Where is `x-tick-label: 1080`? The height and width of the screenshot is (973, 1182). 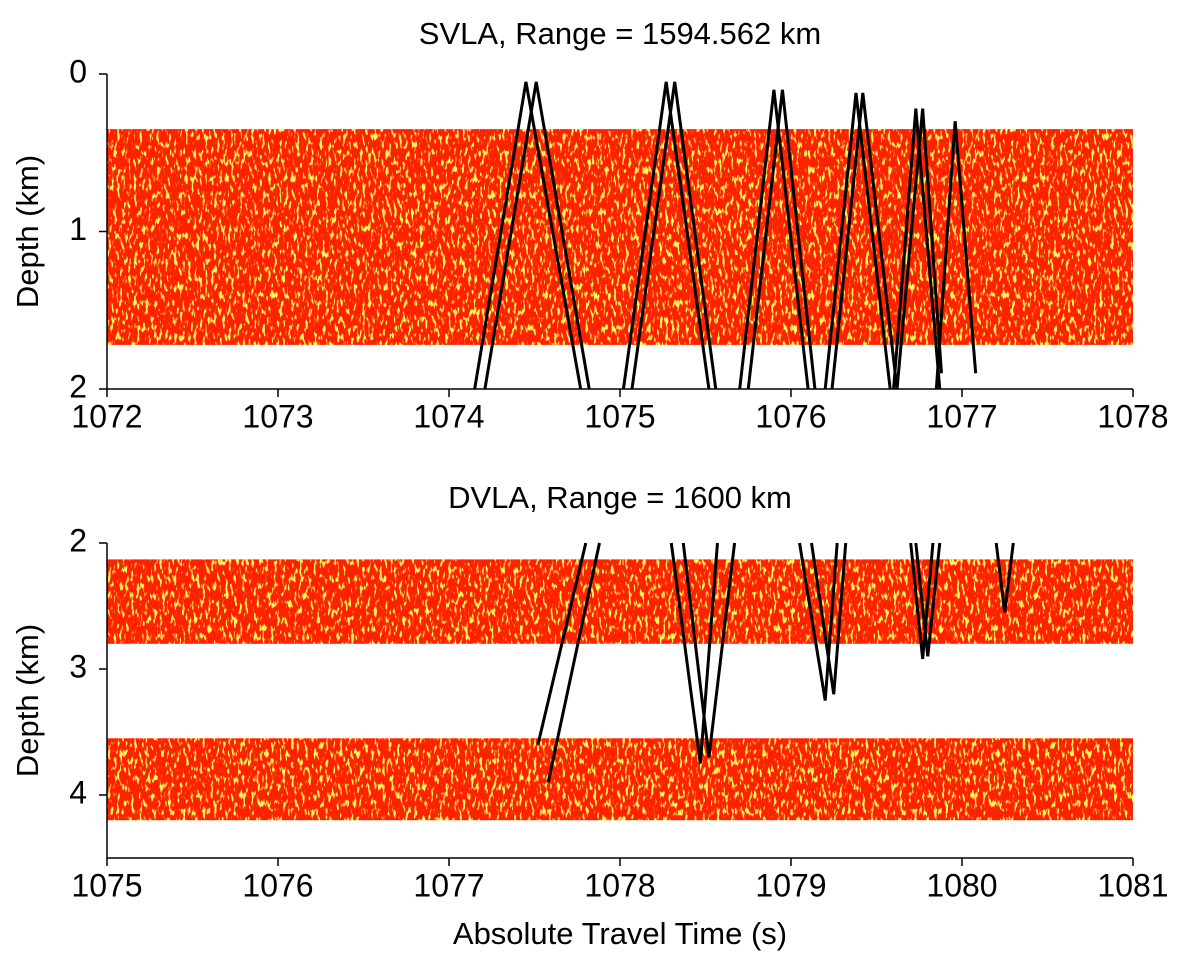
x-tick-label: 1080 is located at coordinates (961, 885).